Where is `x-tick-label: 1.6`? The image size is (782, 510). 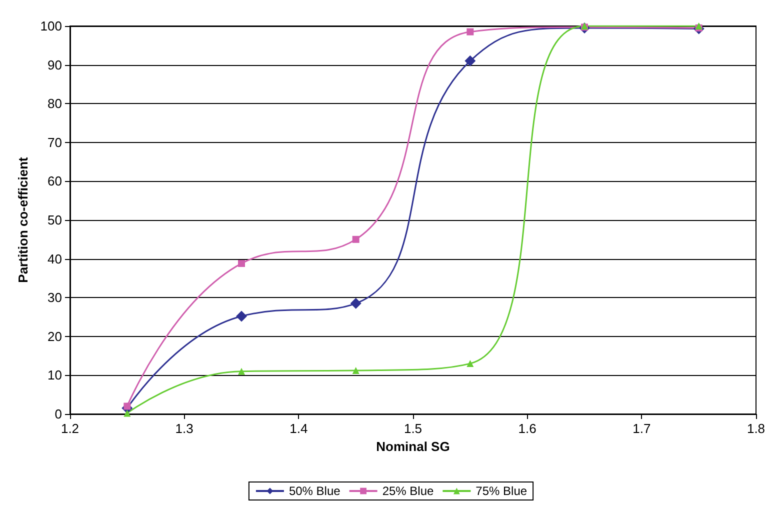 x-tick-label: 1.6 is located at coordinates (527, 428).